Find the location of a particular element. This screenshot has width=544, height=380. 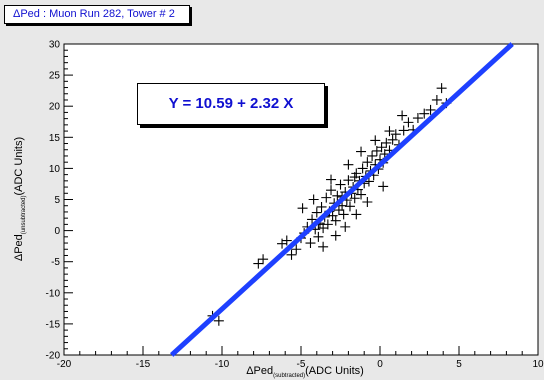

x-tick-label: 5 is located at coordinates (459, 364).